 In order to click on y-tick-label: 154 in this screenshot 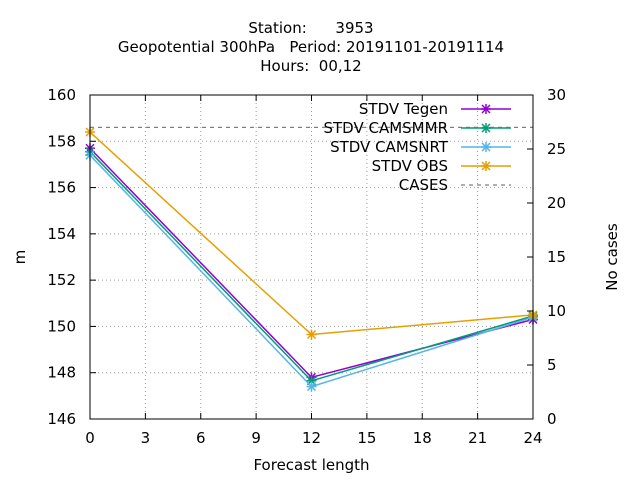, I will do `click(61, 234)`.